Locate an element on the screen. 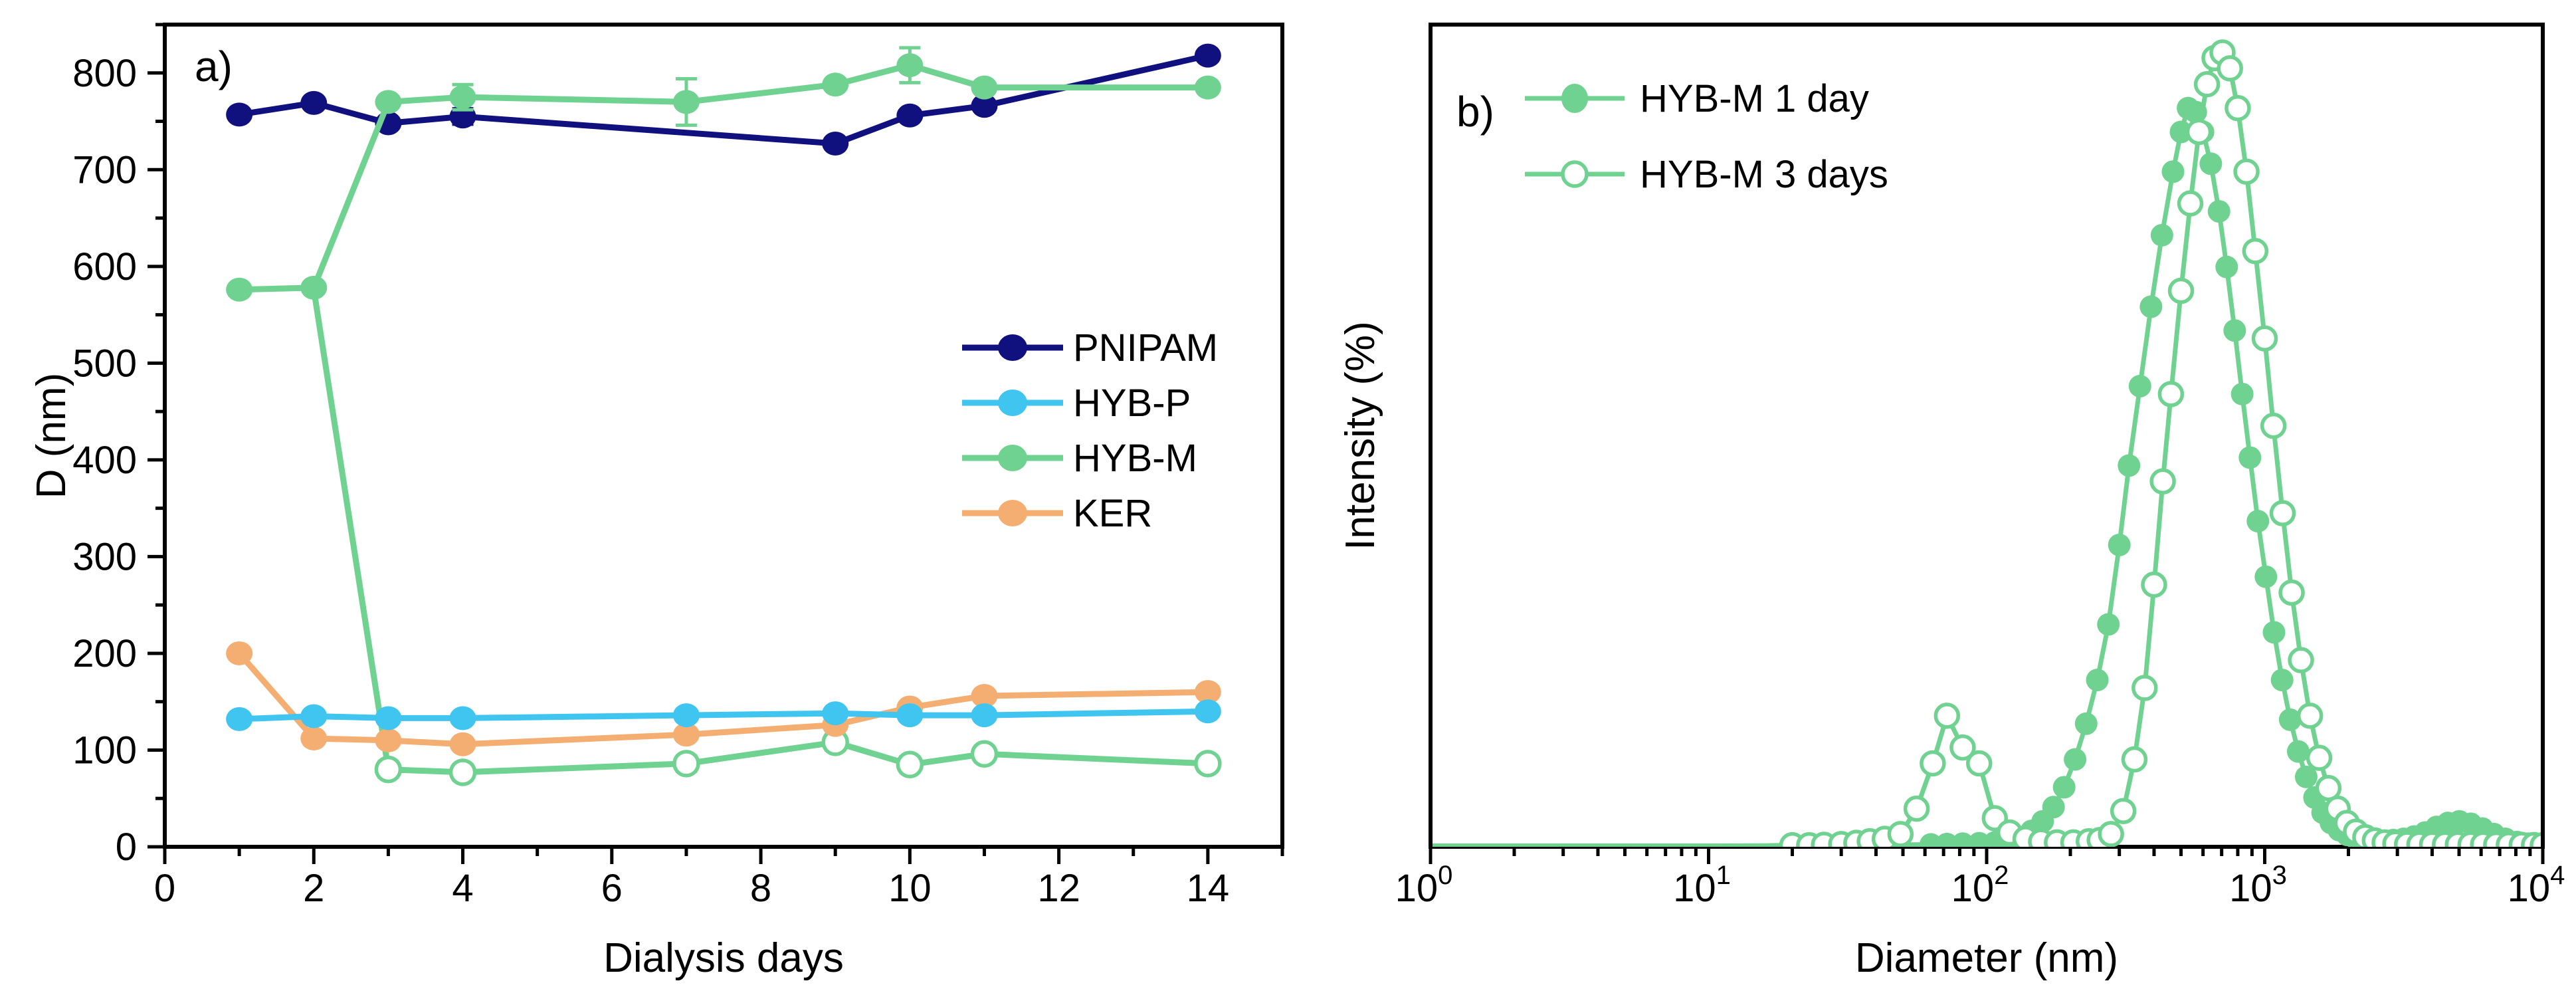  y-tick-label: 300 is located at coordinates (104, 556).